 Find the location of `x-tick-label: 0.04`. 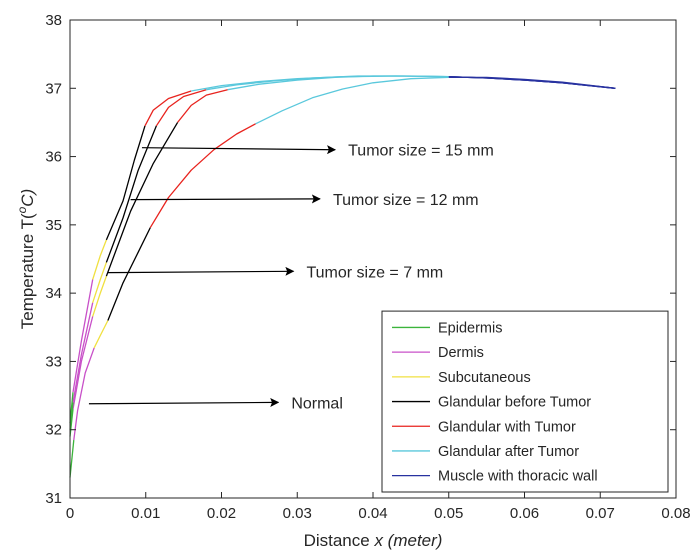

x-tick-label: 0.04 is located at coordinates (372, 513).